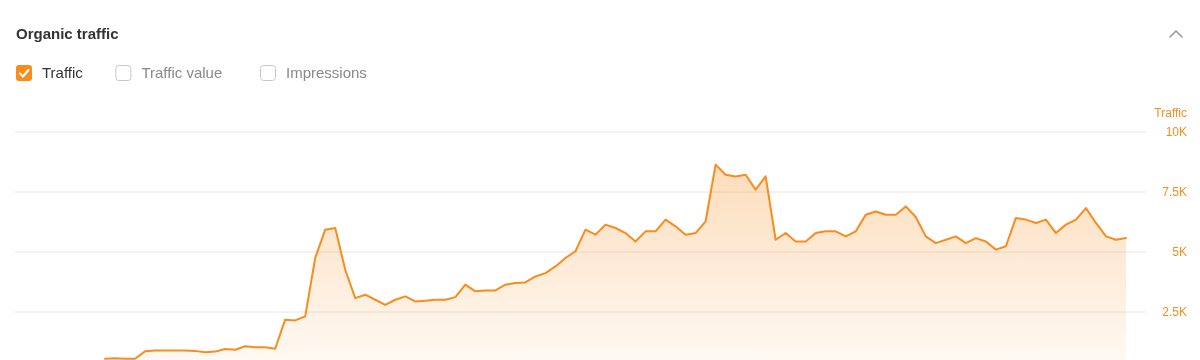 This screenshot has width=1200, height=360. What do you see at coordinates (326, 72) in the screenshot?
I see `text: Impressions` at bounding box center [326, 72].